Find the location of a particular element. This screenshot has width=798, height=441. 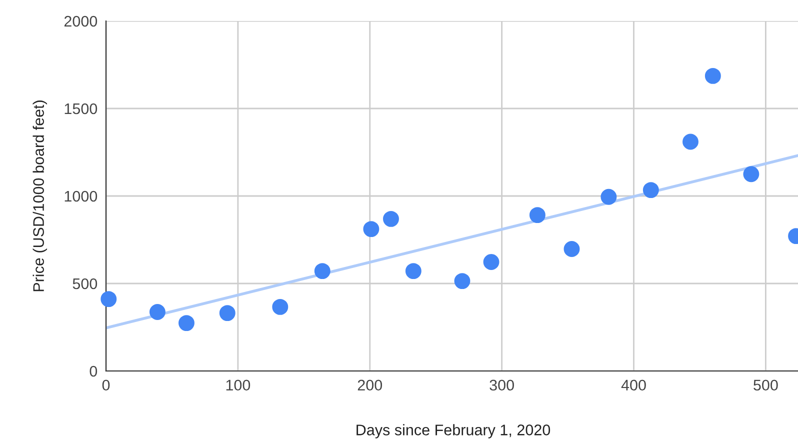

y-tick-label: 2000 is located at coordinates (81, 21).